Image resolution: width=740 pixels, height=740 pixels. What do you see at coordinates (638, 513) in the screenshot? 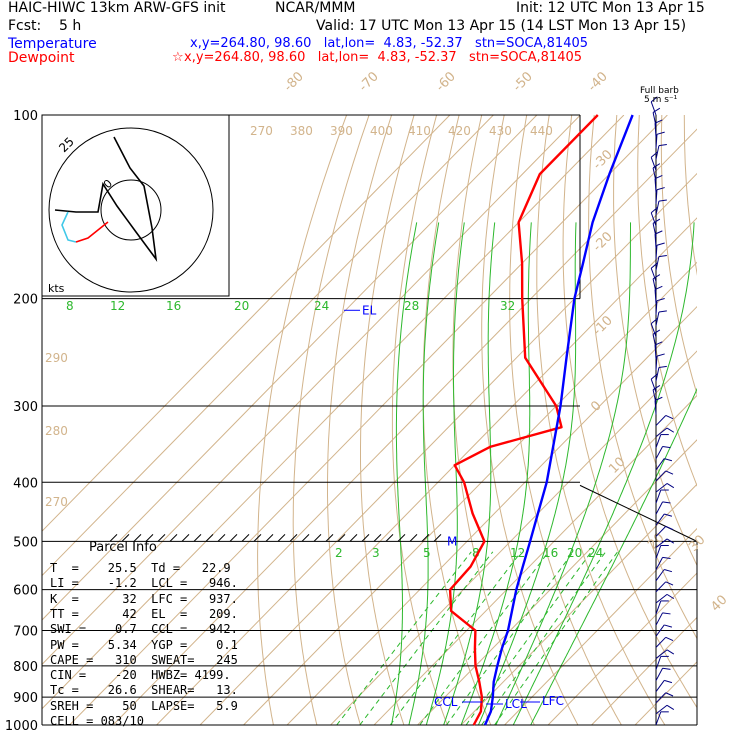
I see `plot-diagonal-border` at bounding box center [638, 513].